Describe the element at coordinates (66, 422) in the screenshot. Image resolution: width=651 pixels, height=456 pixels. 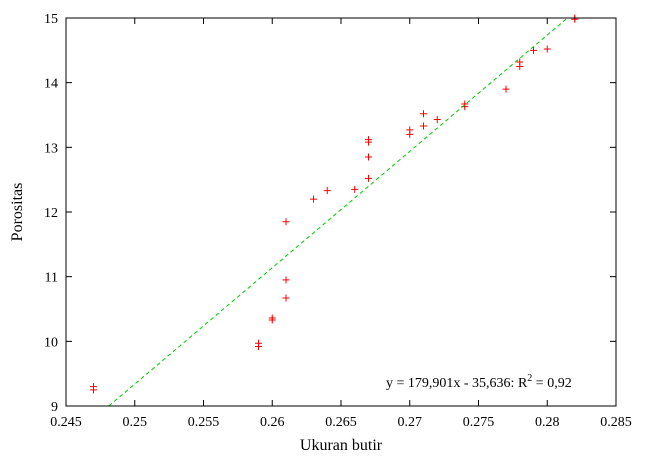
I see `x-tick-label: 0.245` at that location.